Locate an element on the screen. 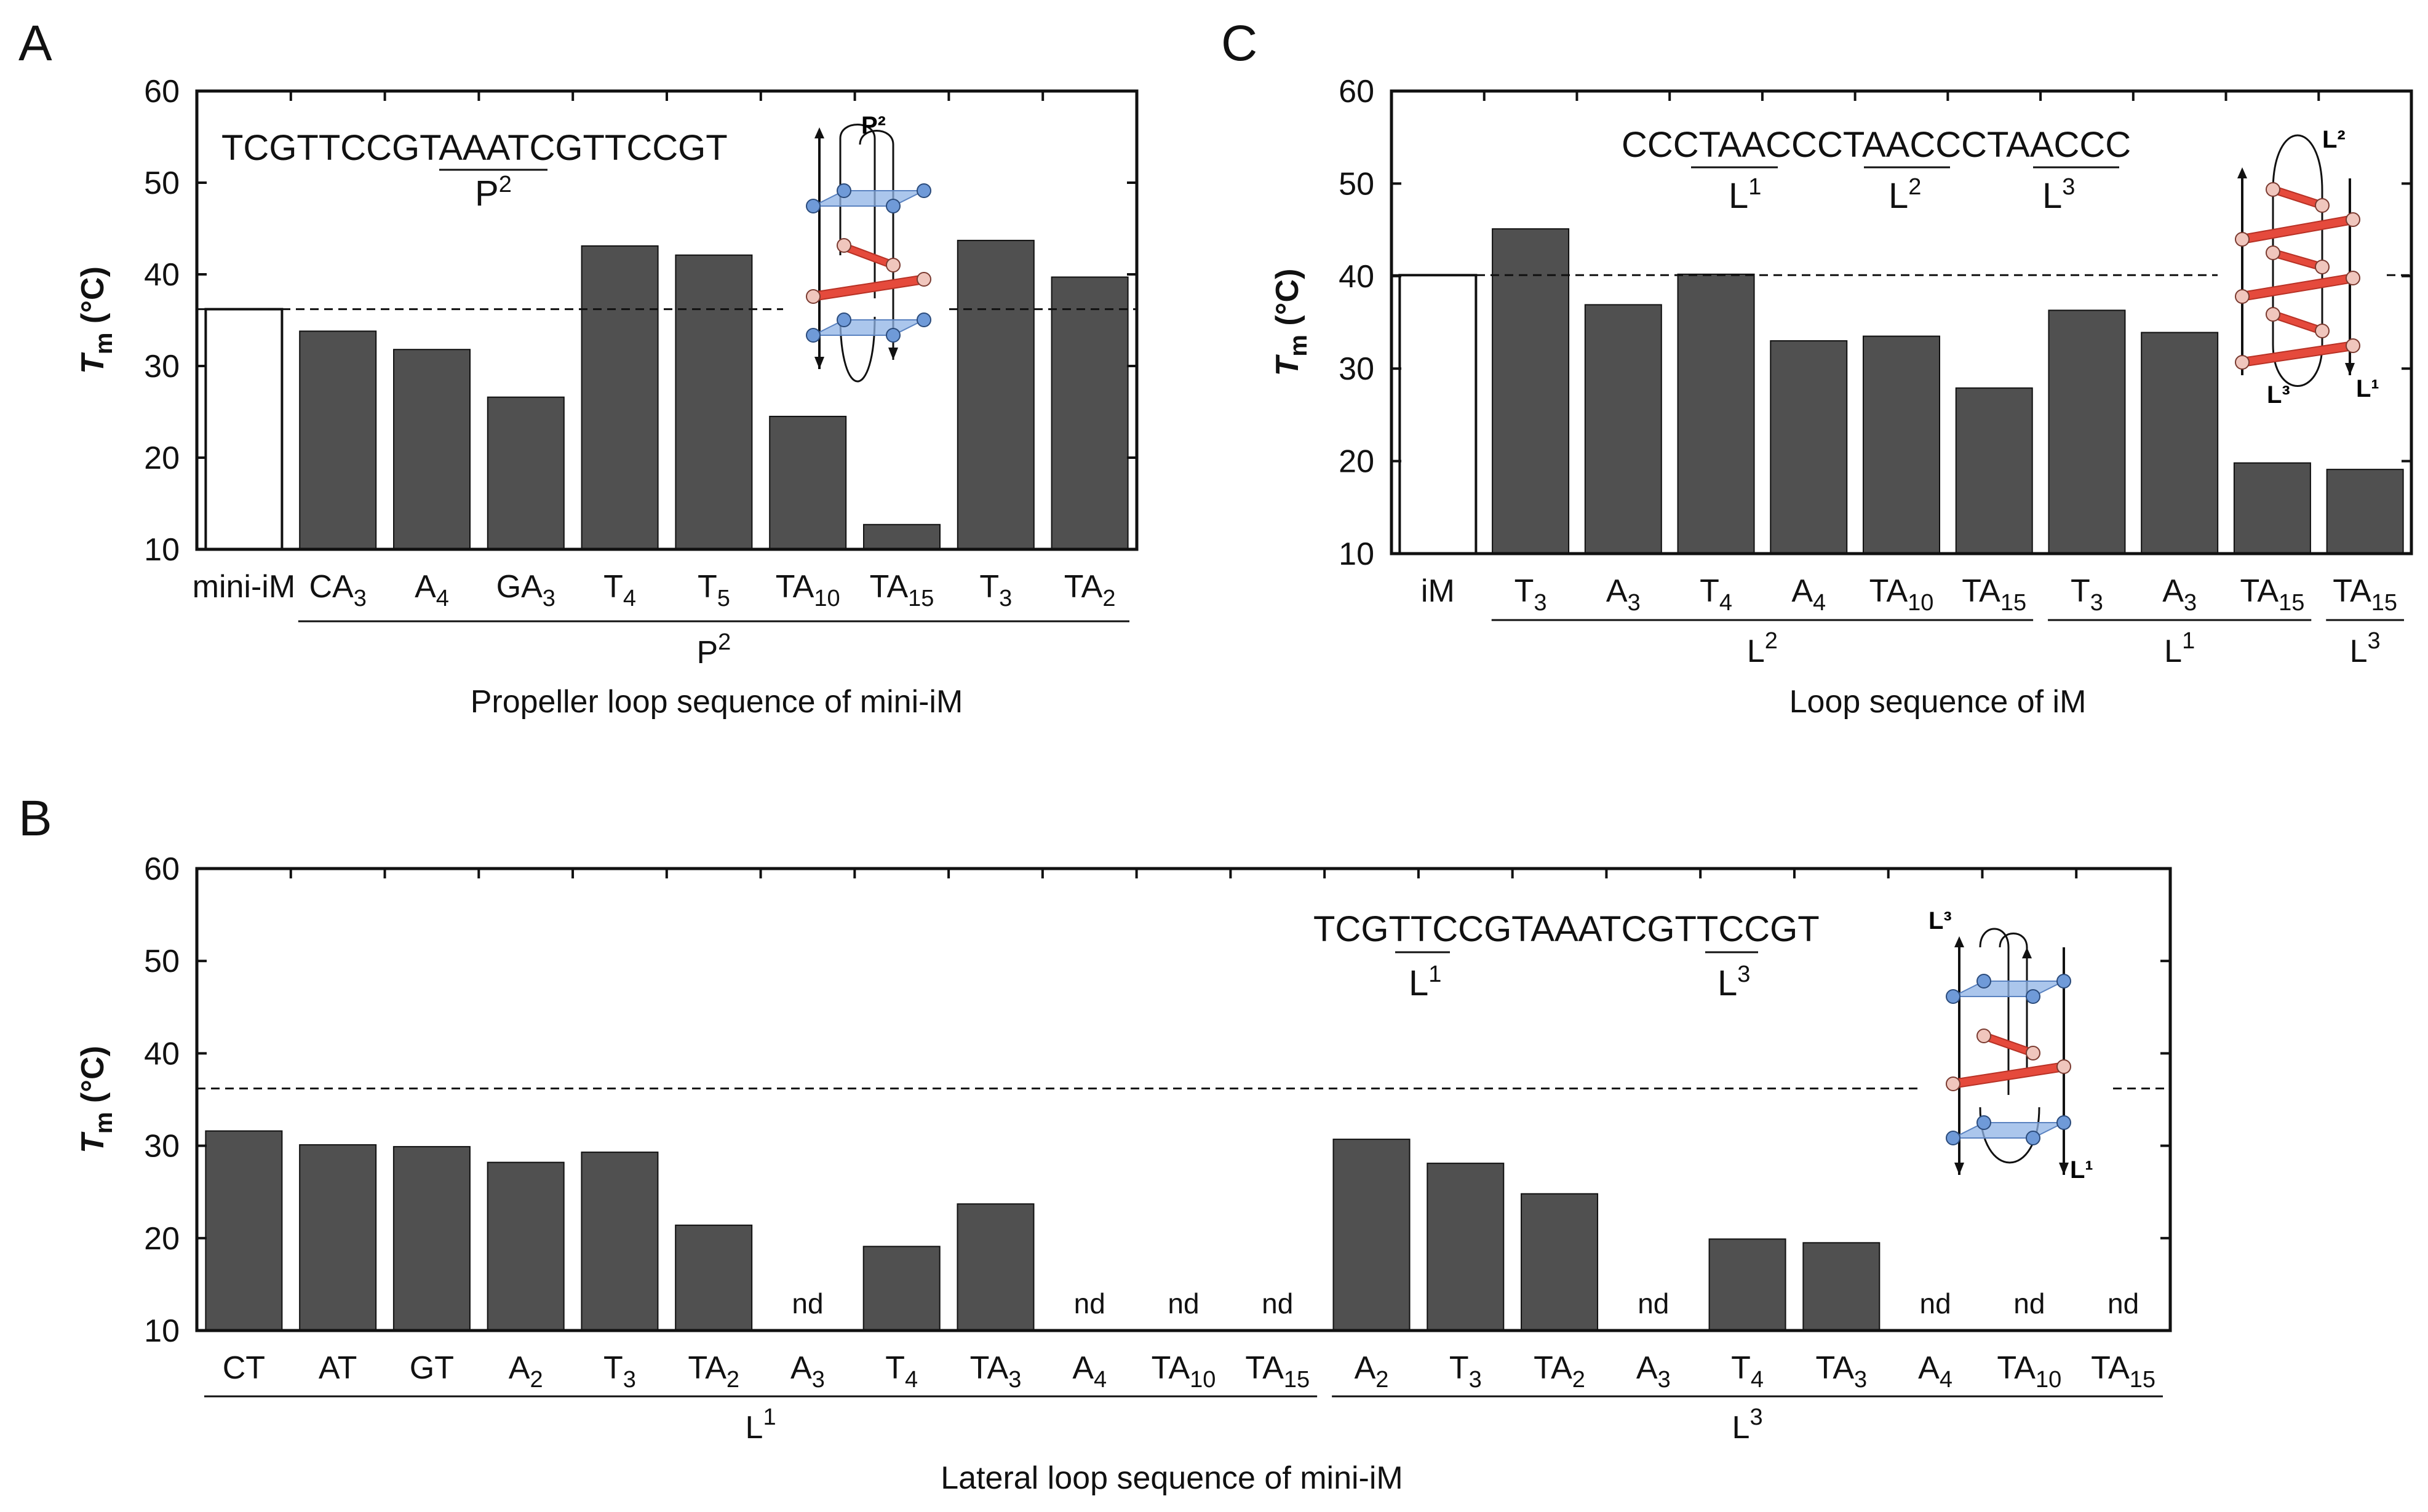  panel-c-diagram-label-bottom-right: L¹ is located at coordinates (2367, 389).